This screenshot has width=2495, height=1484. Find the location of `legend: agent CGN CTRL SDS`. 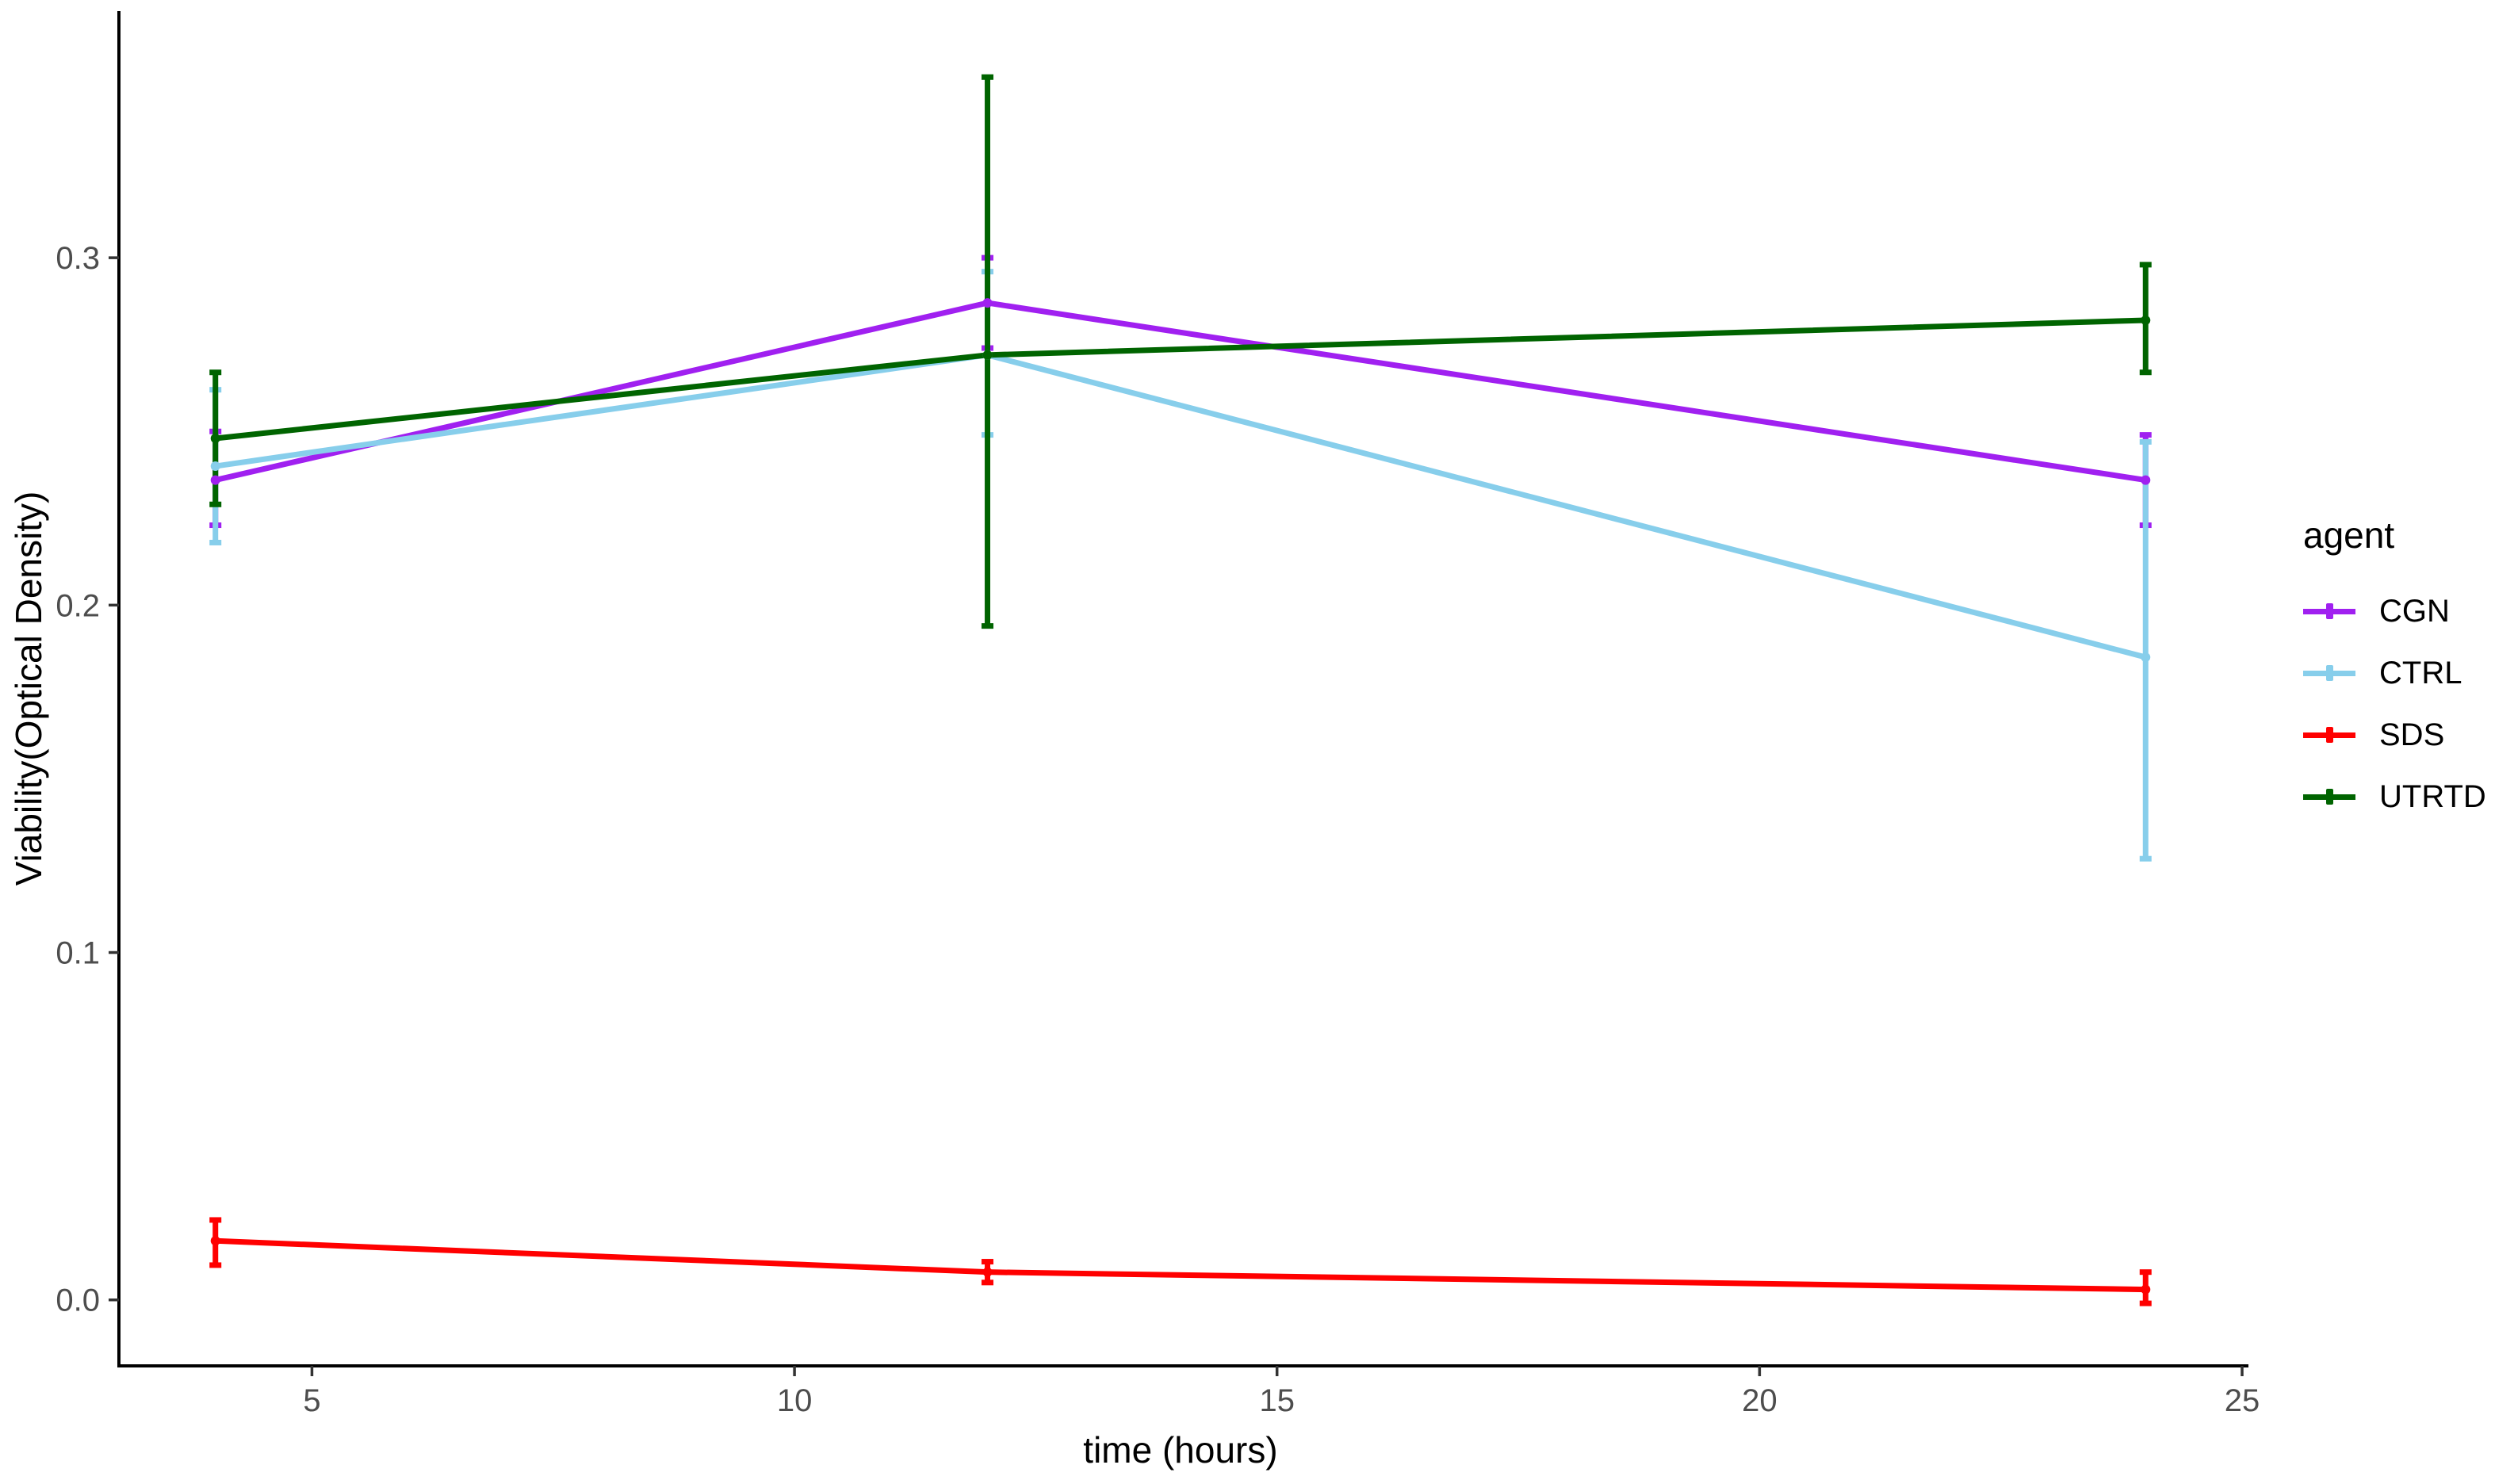

legend: agent CGN CTRL SDS is located at coordinates (2395, 672).